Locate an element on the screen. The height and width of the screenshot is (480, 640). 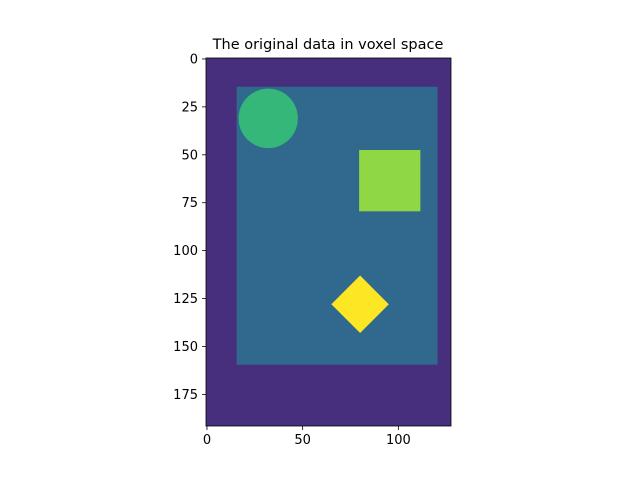
x-tick-label-50: 50 is located at coordinates (302, 440).